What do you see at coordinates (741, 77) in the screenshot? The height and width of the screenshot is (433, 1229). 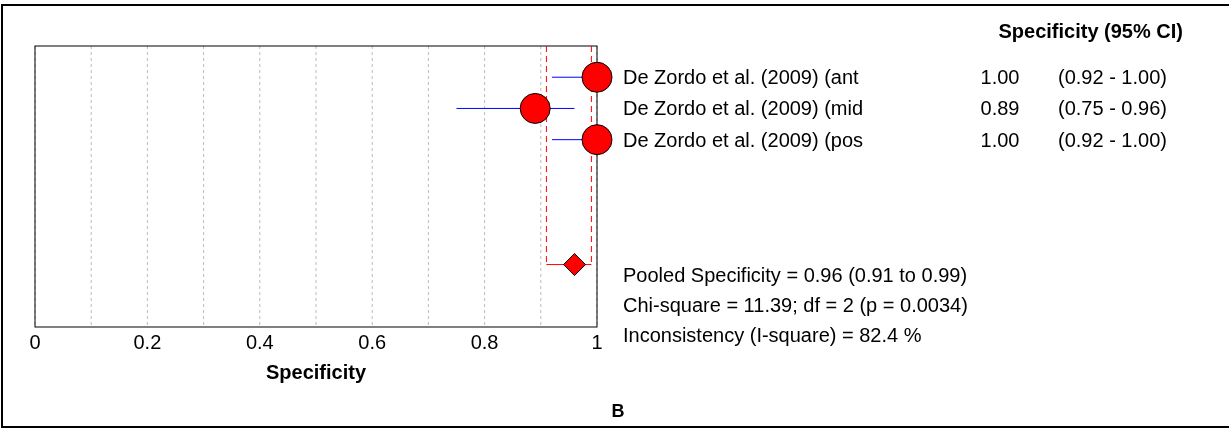 I see `y-tick-label: De Zordo et al. (2009) (ant` at bounding box center [741, 77].